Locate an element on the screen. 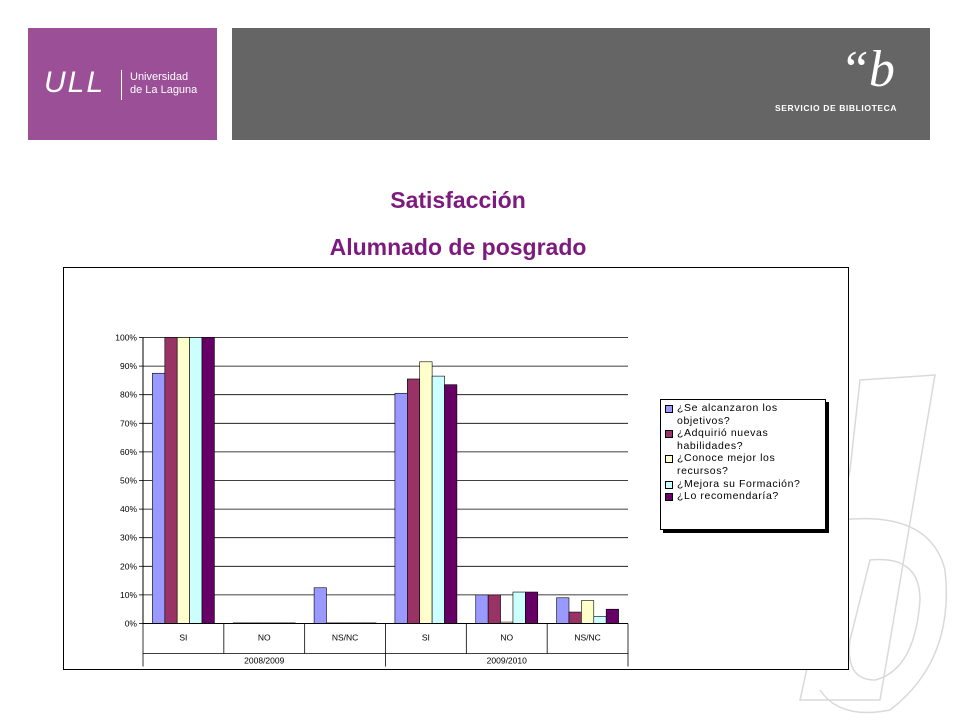  page-title: Satisfacción is located at coordinates (458, 200).